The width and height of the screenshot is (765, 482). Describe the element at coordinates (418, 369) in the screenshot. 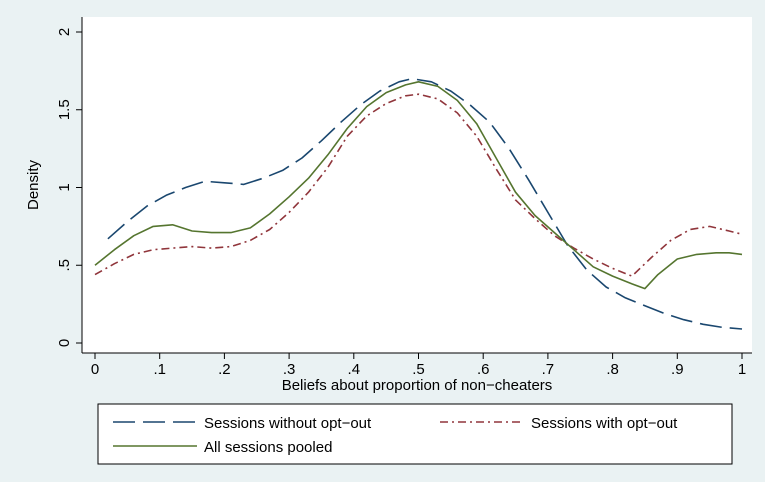

I see `x-tick-label: .5` at that location.